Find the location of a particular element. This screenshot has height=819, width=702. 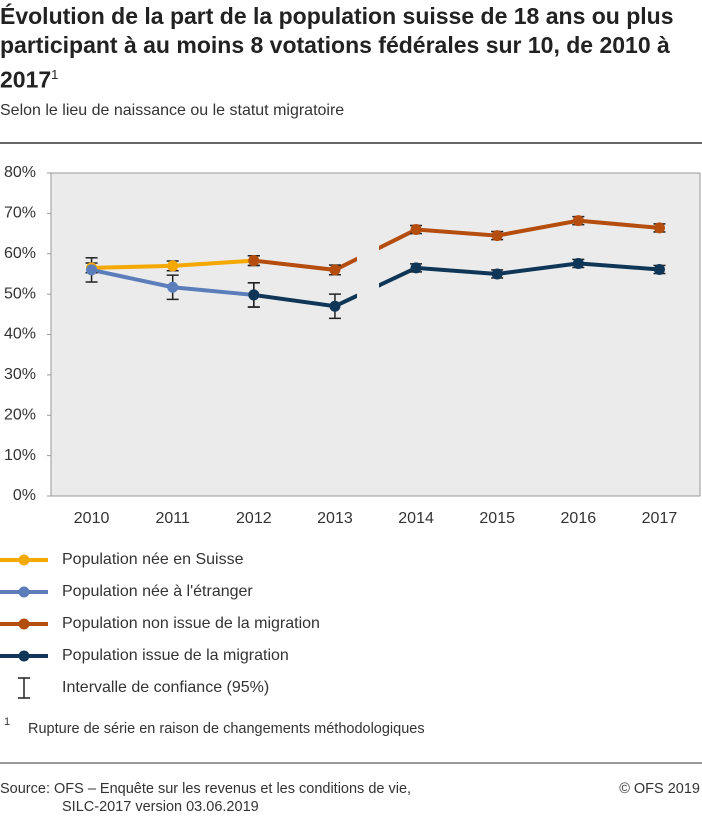

y-tick-label: 30% is located at coordinates (20, 374).